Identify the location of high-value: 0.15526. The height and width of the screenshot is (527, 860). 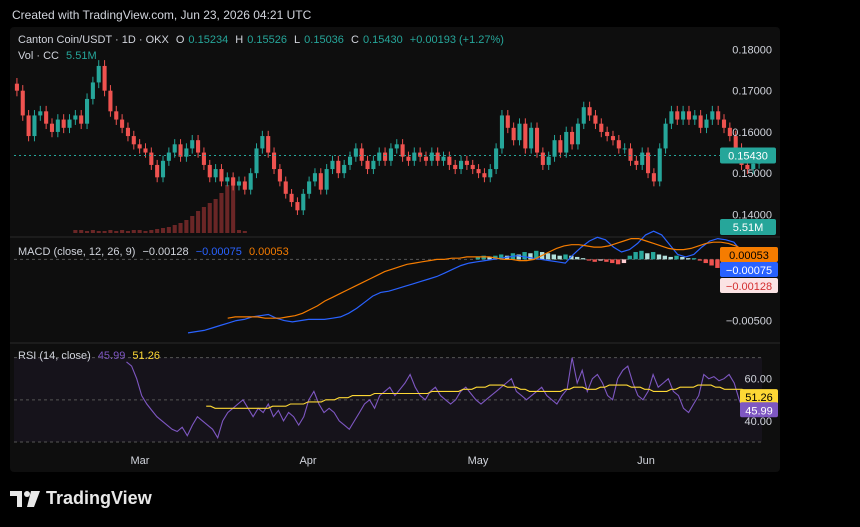
(267, 40).